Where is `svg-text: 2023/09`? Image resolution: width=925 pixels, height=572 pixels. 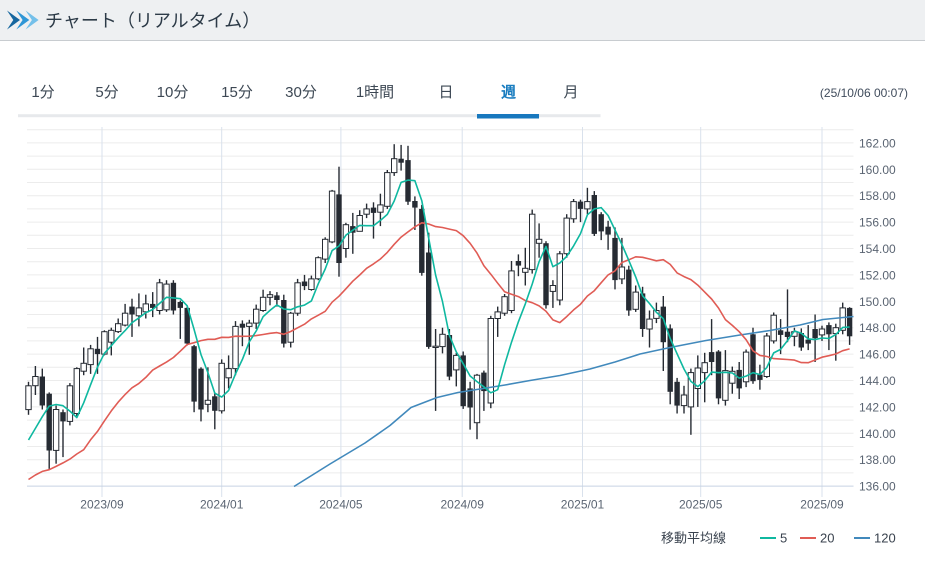 svg-text: 2023/09 is located at coordinates (102, 505).